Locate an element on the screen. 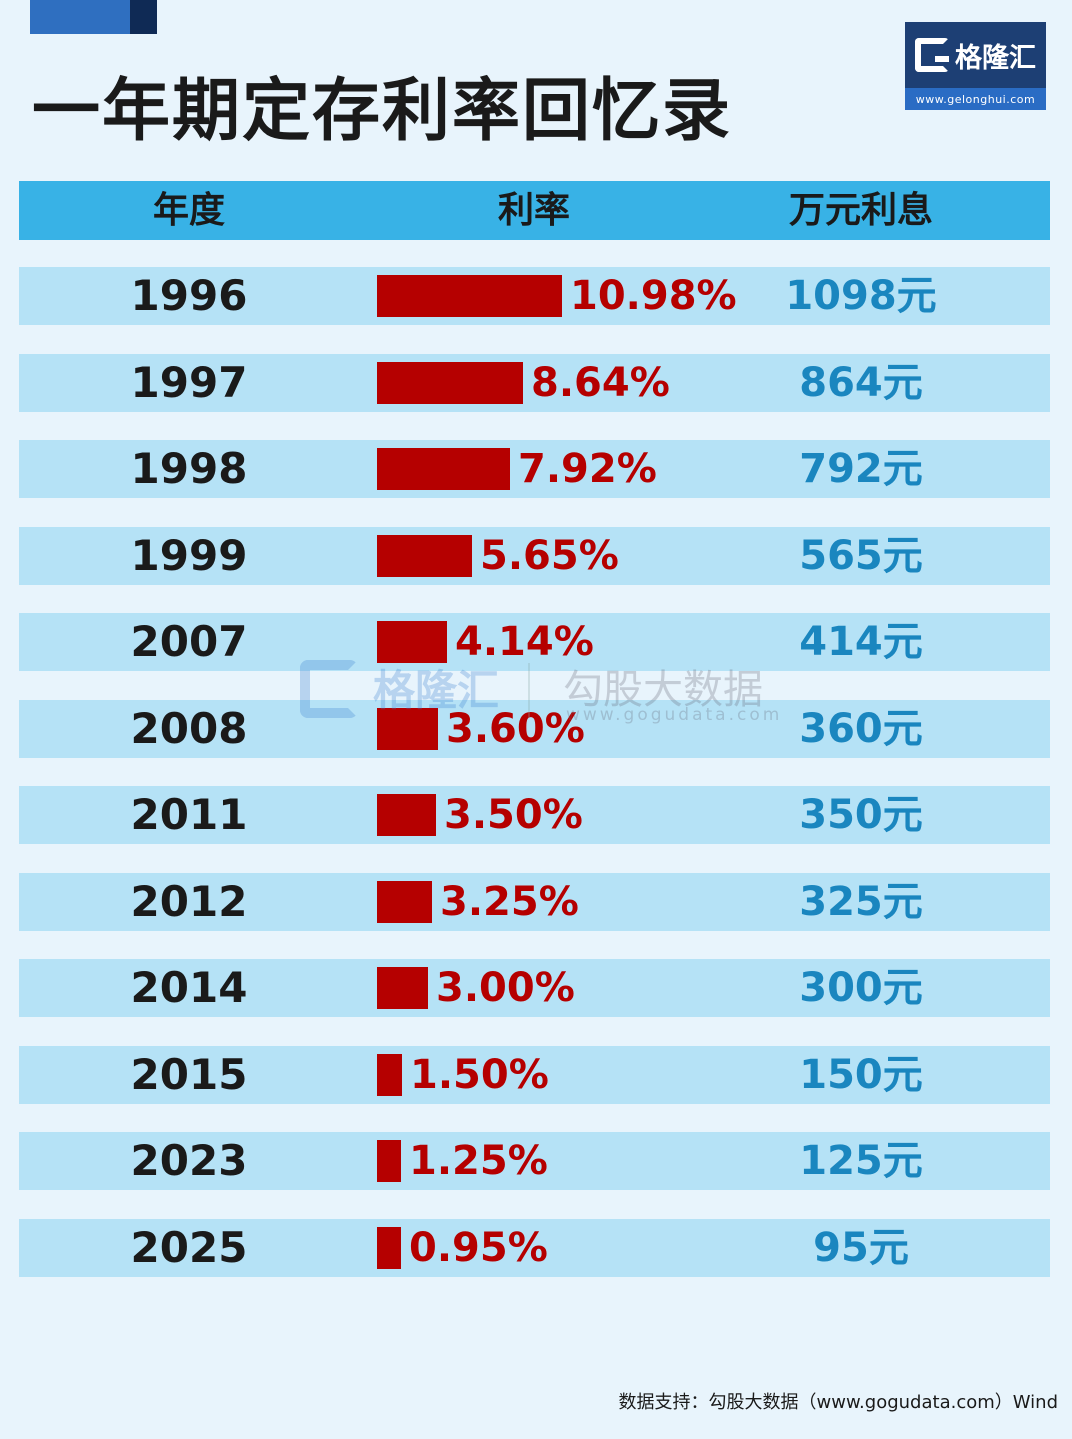 Image resolution: width=1072 pixels, height=1439 pixels. rate-label: 4.14% is located at coordinates (524, 642).